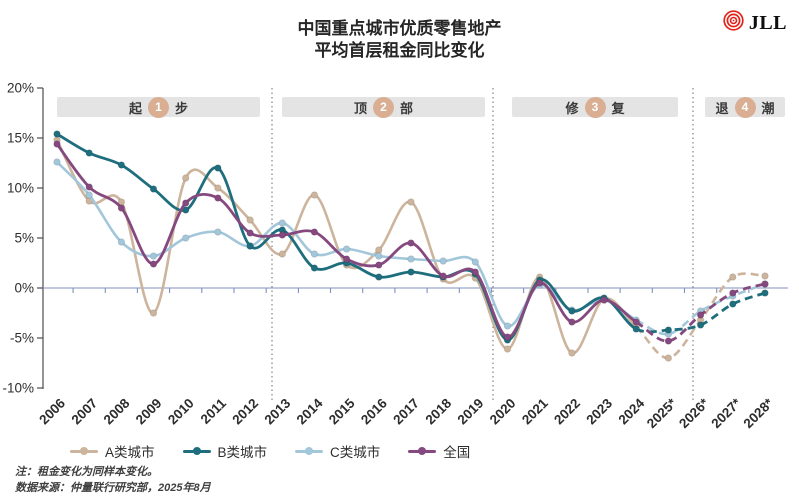 This screenshot has width=799, height=500. Describe the element at coordinates (535, 411) in the screenshot. I see `x-tick-label: 2021` at that location.